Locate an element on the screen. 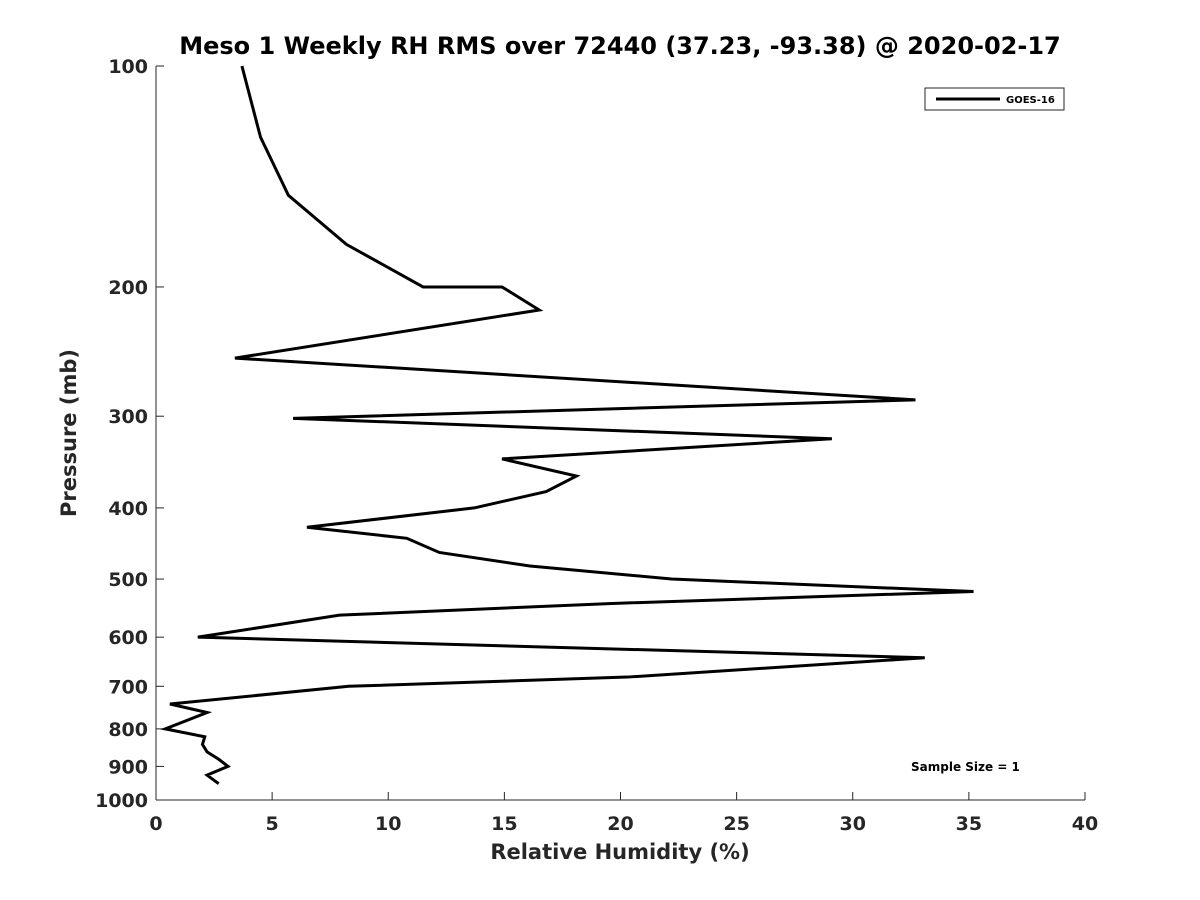 The height and width of the screenshot is (900, 1200). x-tick-label: 25 is located at coordinates (736, 824).